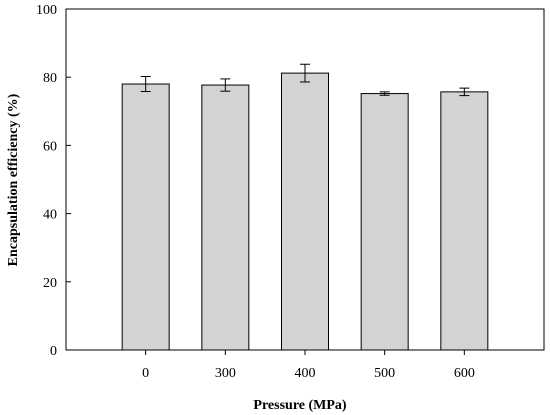 The height and width of the screenshot is (415, 550). I want to click on y-tick-label-40: 40, so click(50, 215).